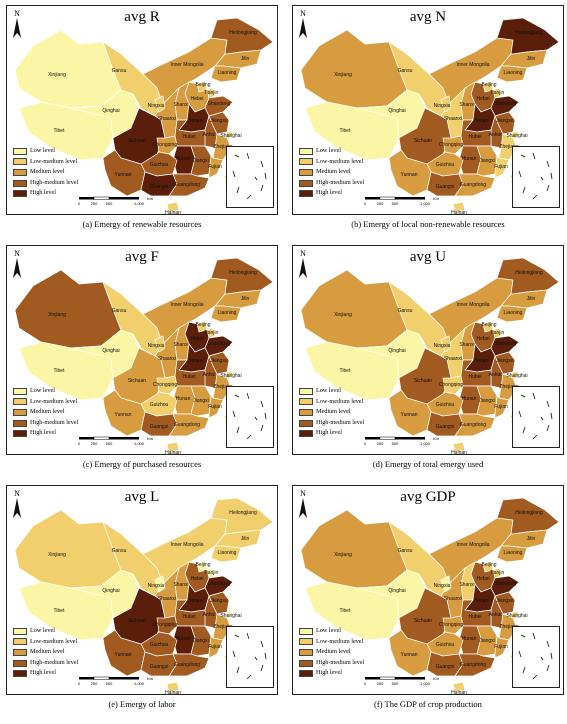 The image size is (567, 724). I want to click on province-label: Inner Mongolia, so click(472, 305).